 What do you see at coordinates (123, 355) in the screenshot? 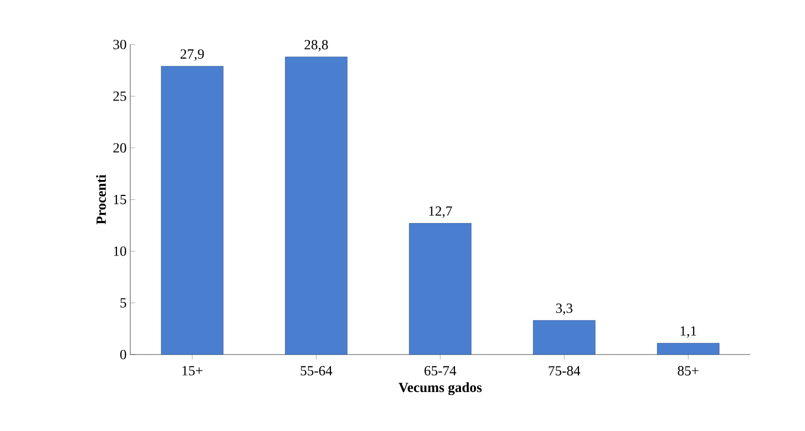
I see `y-tick-label: 0` at bounding box center [123, 355].